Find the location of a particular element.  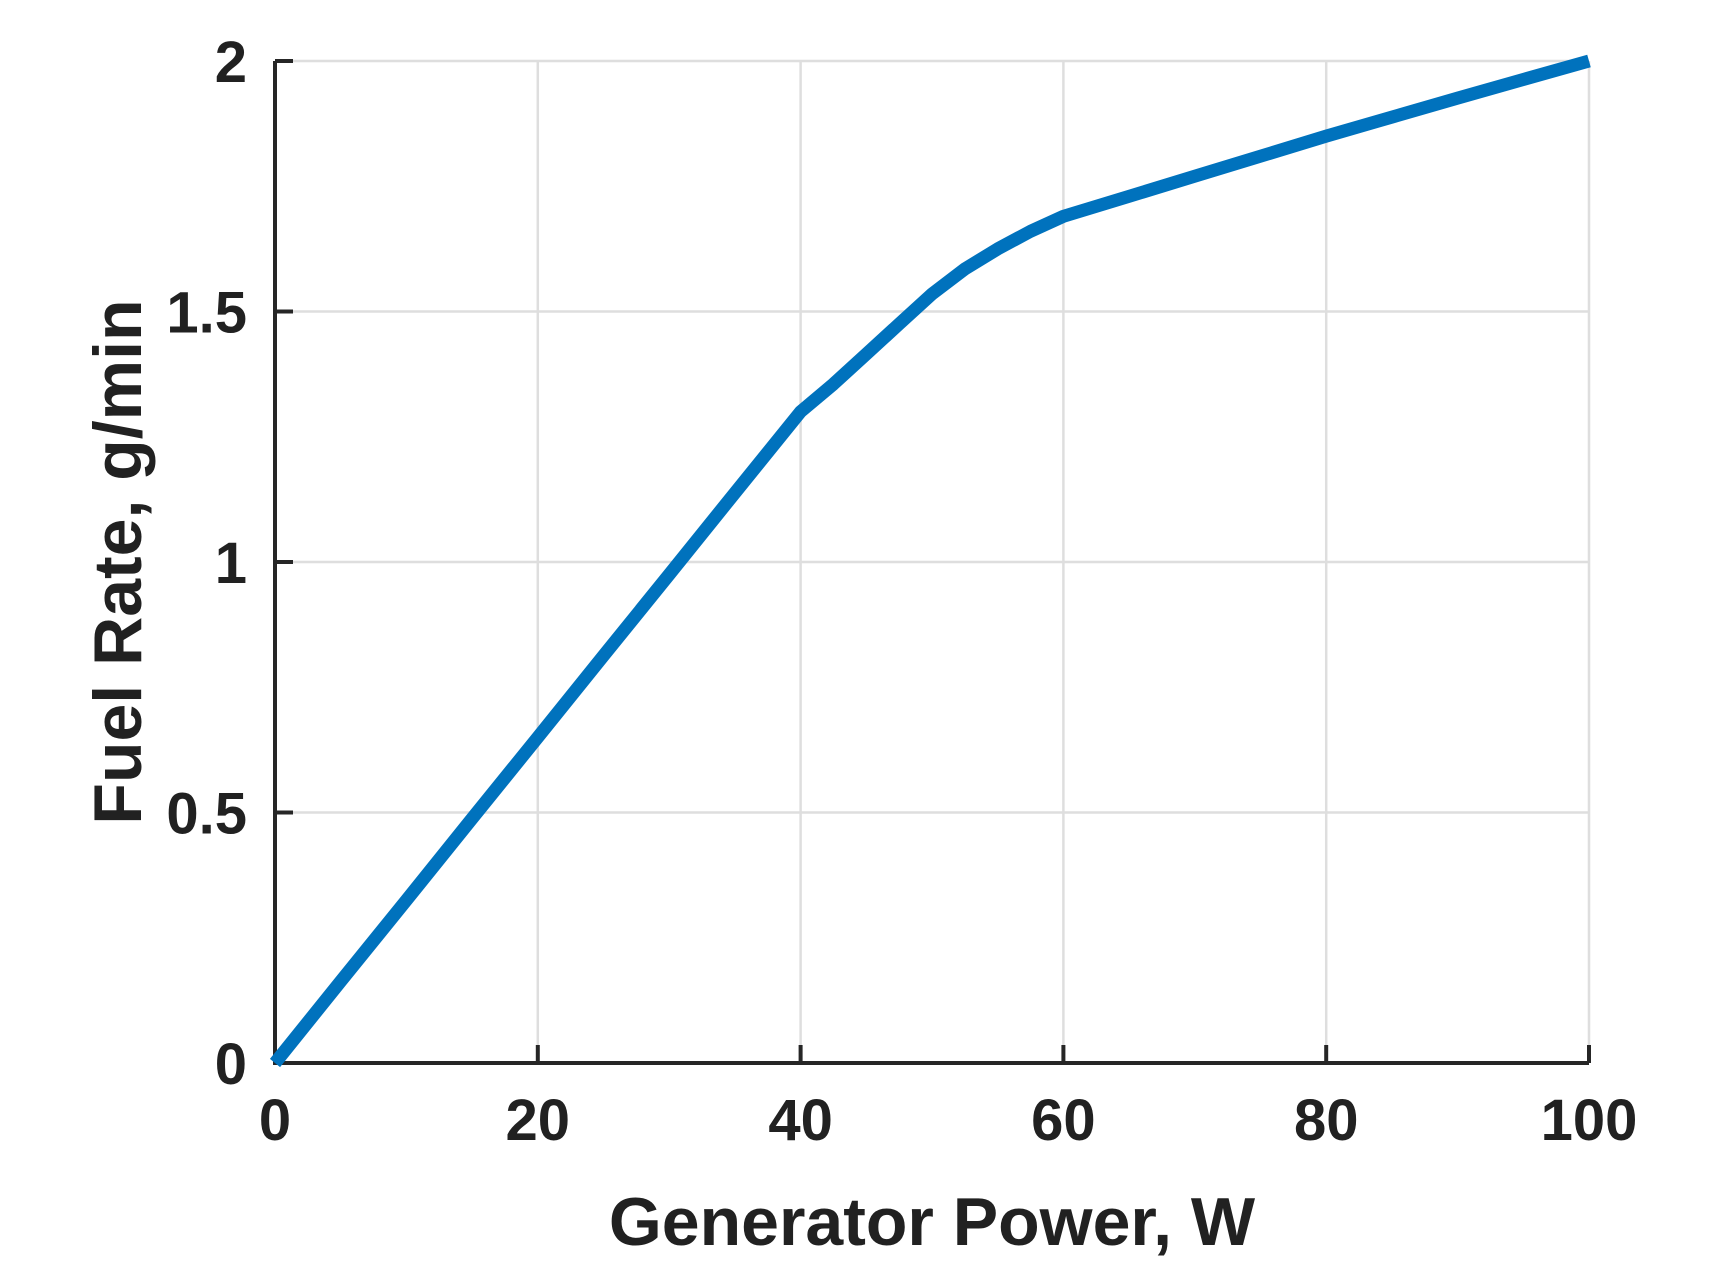

x-tick-label: 60 is located at coordinates (1063, 1120).